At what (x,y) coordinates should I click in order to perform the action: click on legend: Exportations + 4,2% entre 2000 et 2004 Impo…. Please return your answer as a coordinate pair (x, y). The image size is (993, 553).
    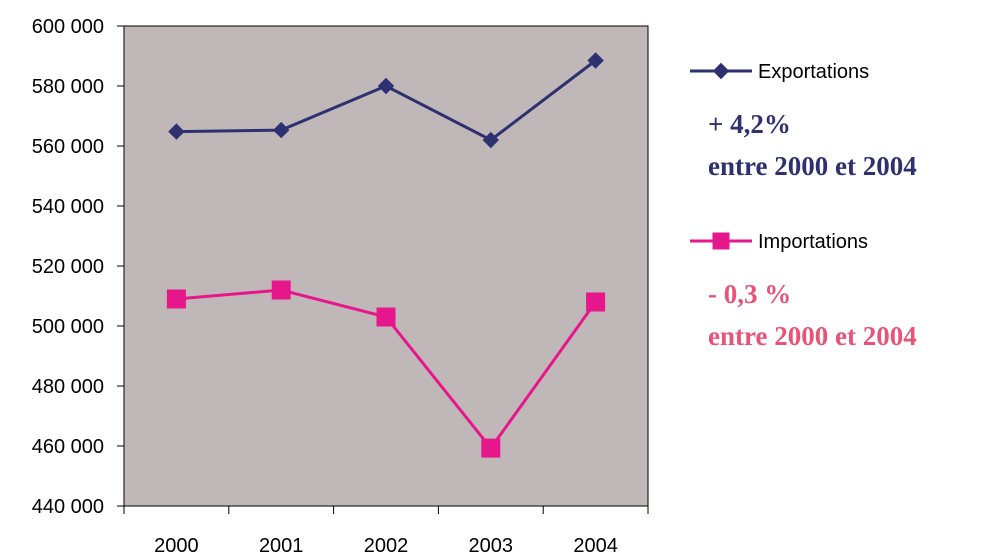
    Looking at the image, I should click on (803, 206).